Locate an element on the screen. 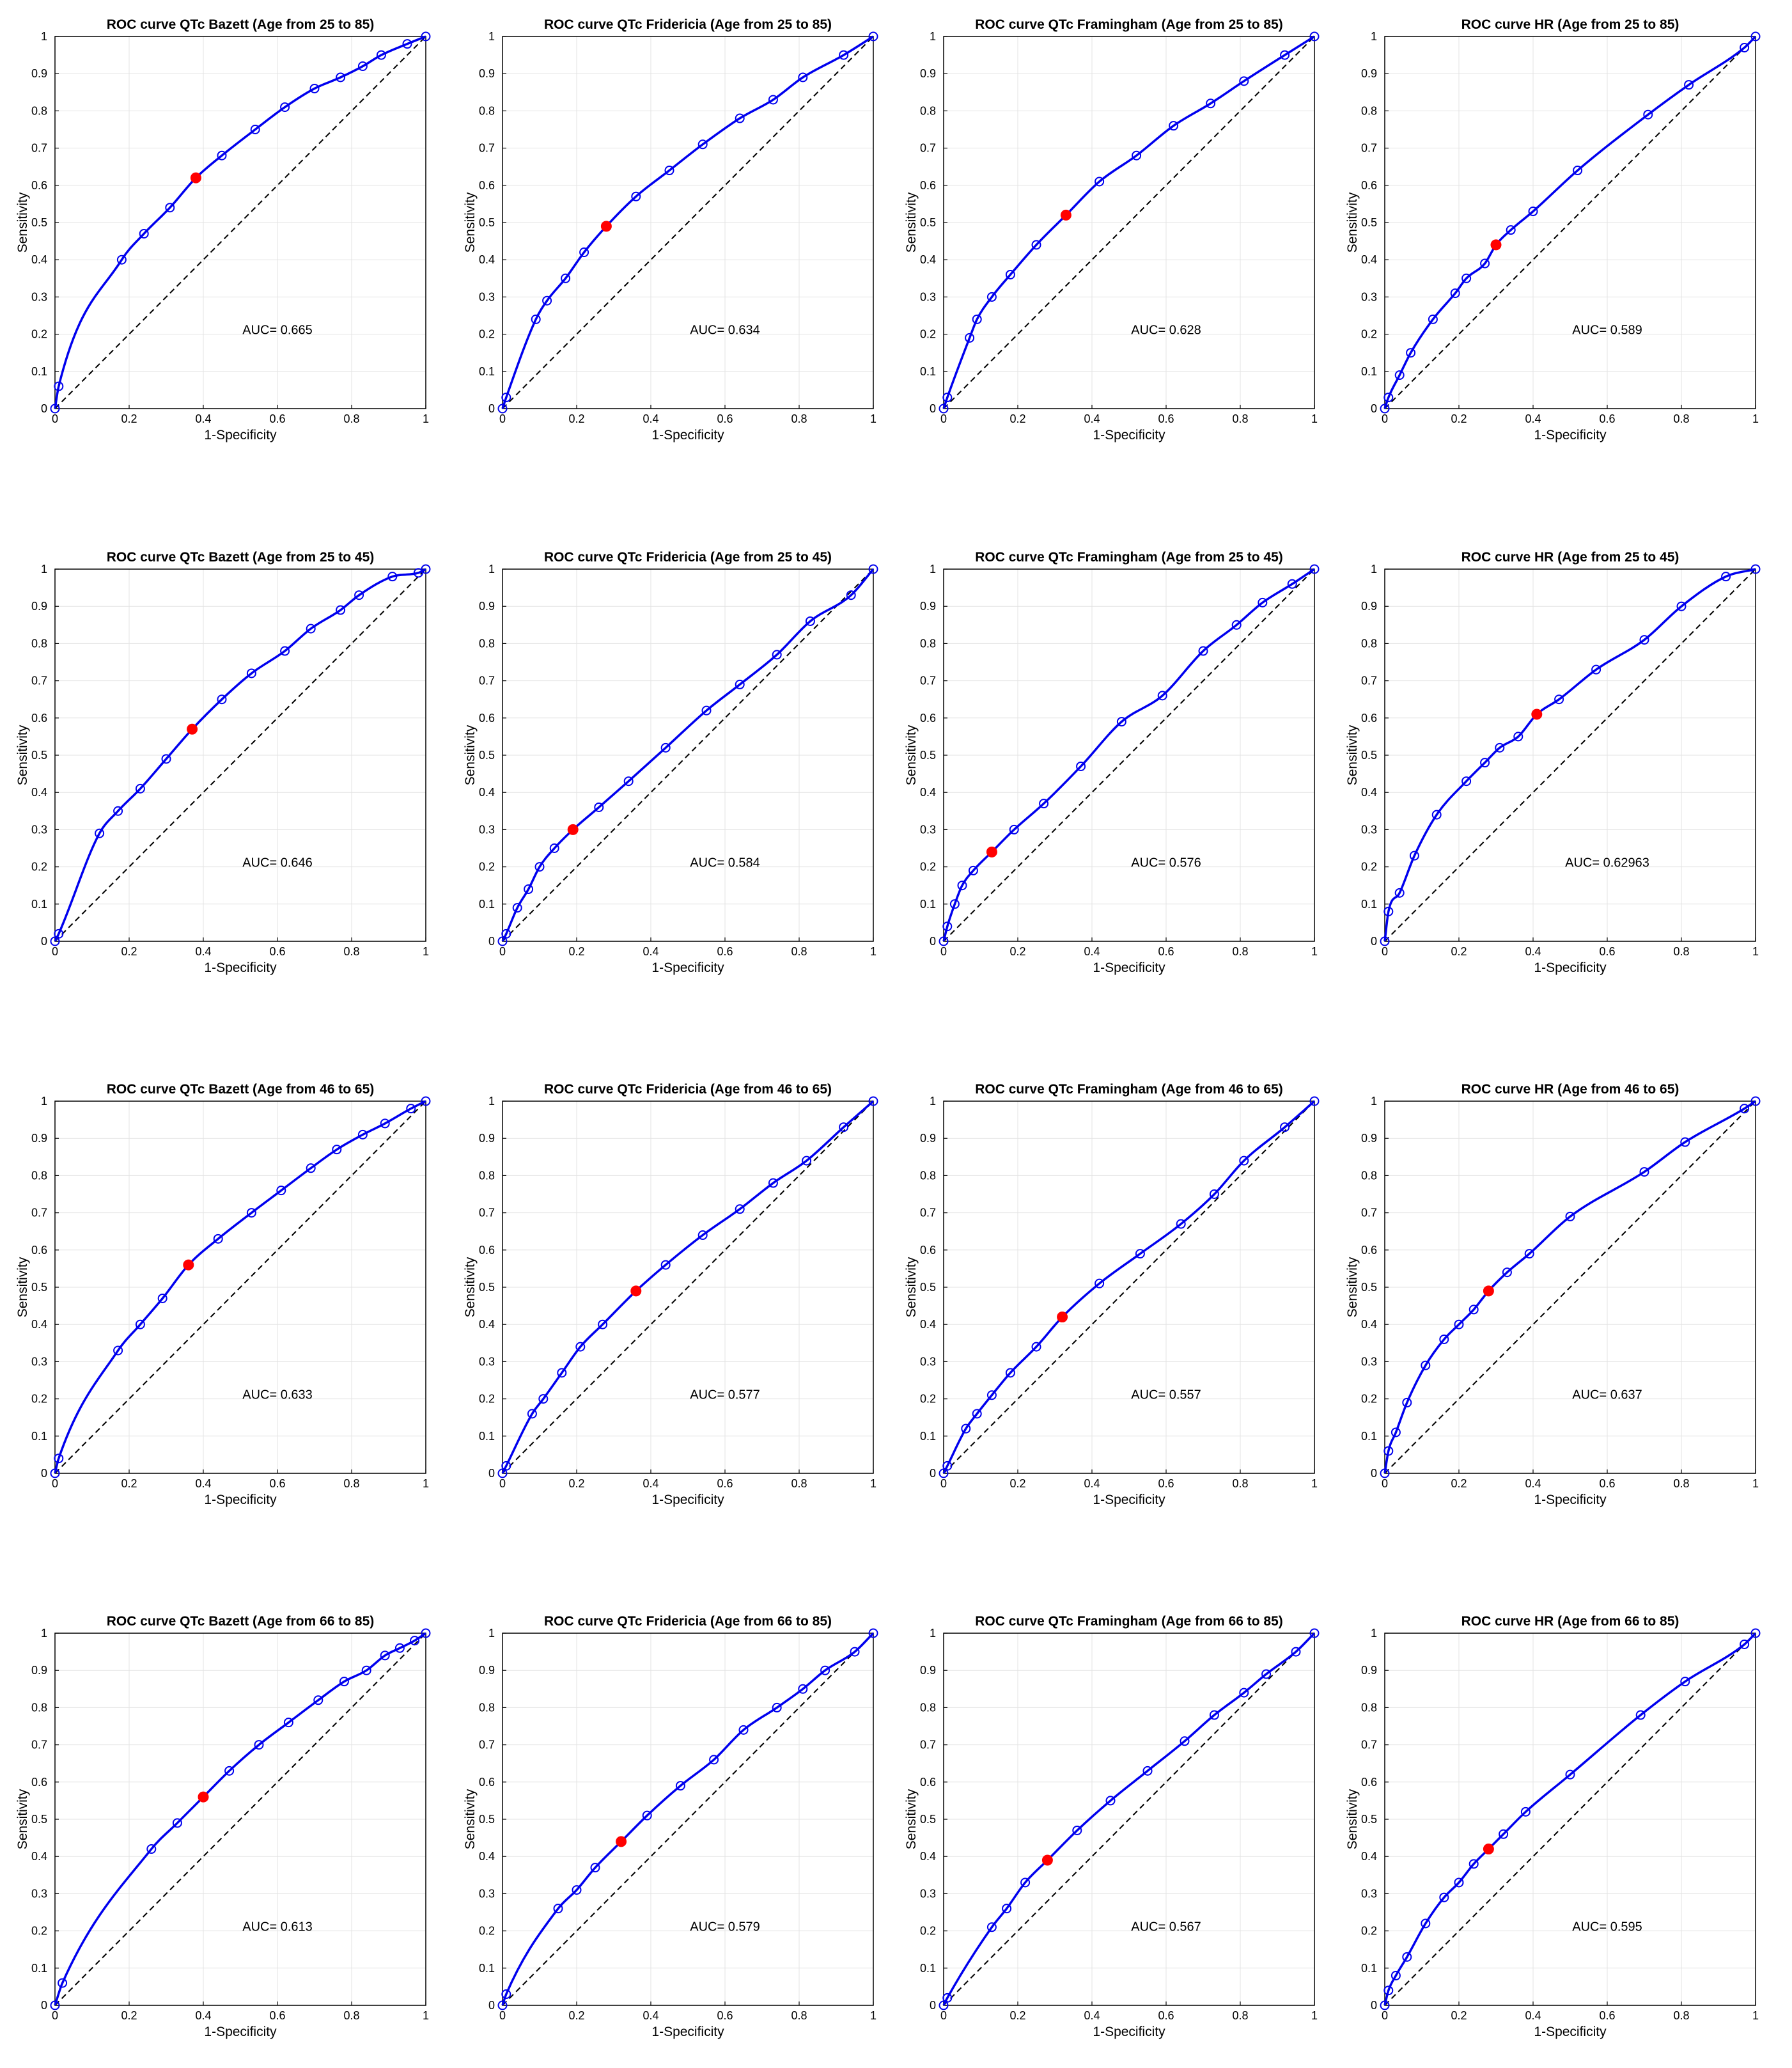  chart-title: ROC curve QTc Bazett (Age from 25 to 45) is located at coordinates (241, 557).